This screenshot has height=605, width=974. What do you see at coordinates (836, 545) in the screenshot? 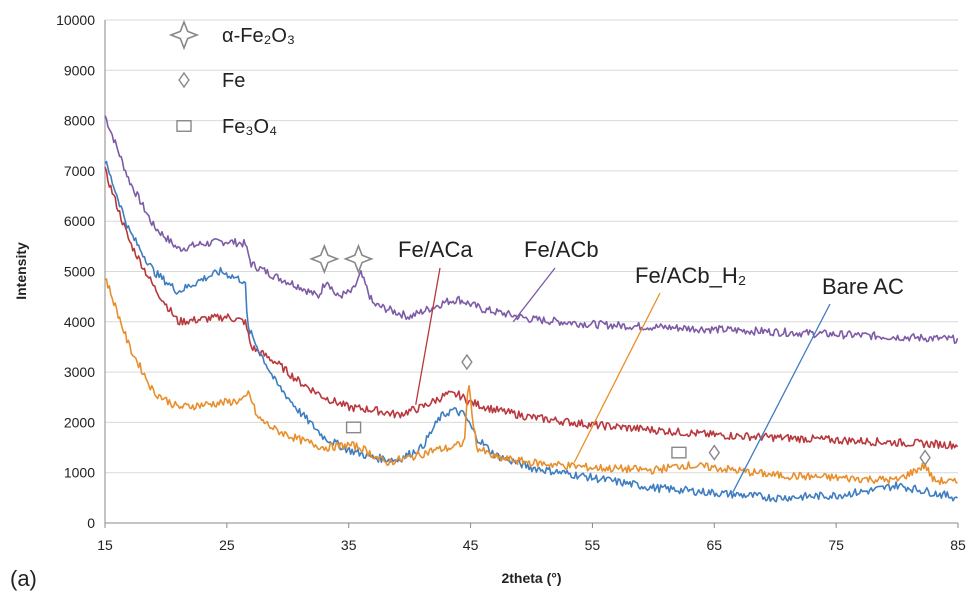
I see `x-tick-label: 75` at bounding box center [836, 545].